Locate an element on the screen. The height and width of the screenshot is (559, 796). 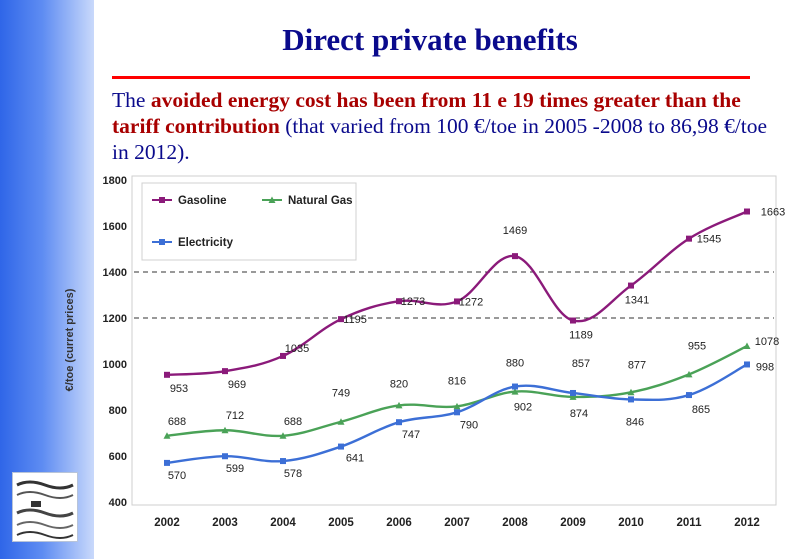
legend-label: Gasoline is located at coordinates (202, 201).